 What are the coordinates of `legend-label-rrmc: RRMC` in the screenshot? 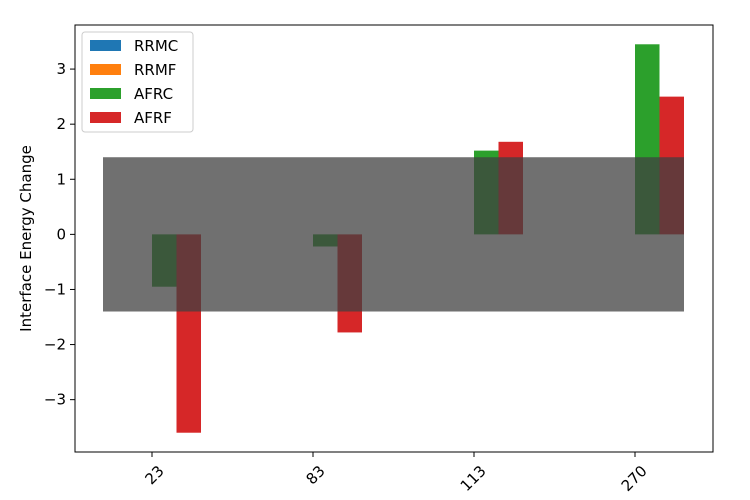 It's located at (156, 46).